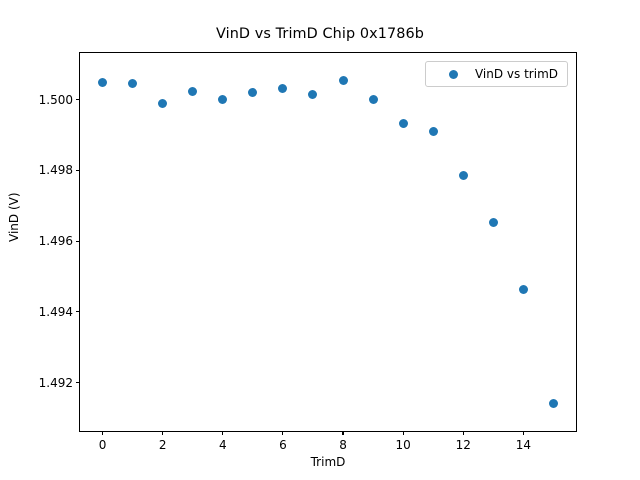  What do you see at coordinates (55, 170) in the screenshot?
I see `y-axis-tick-label: 1.498` at bounding box center [55, 170].